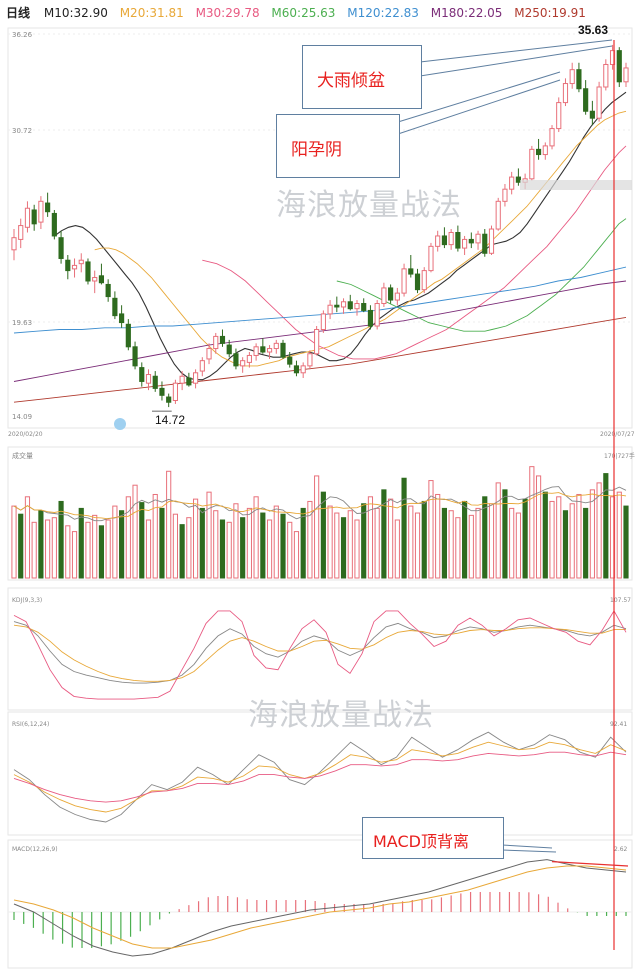 The width and height of the screenshot is (640, 975). I want to click on macd-divergence-line, so click(590, 864).